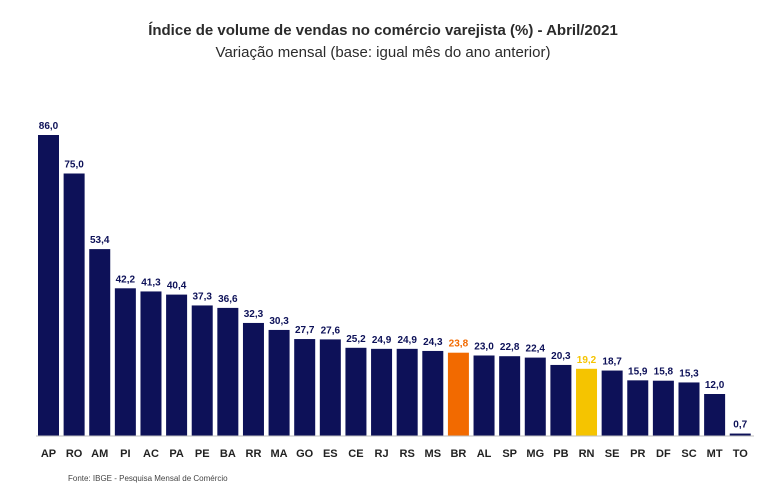 The width and height of the screenshot is (766, 497). What do you see at coordinates (510, 396) in the screenshot?
I see `bar-sp` at bounding box center [510, 396].